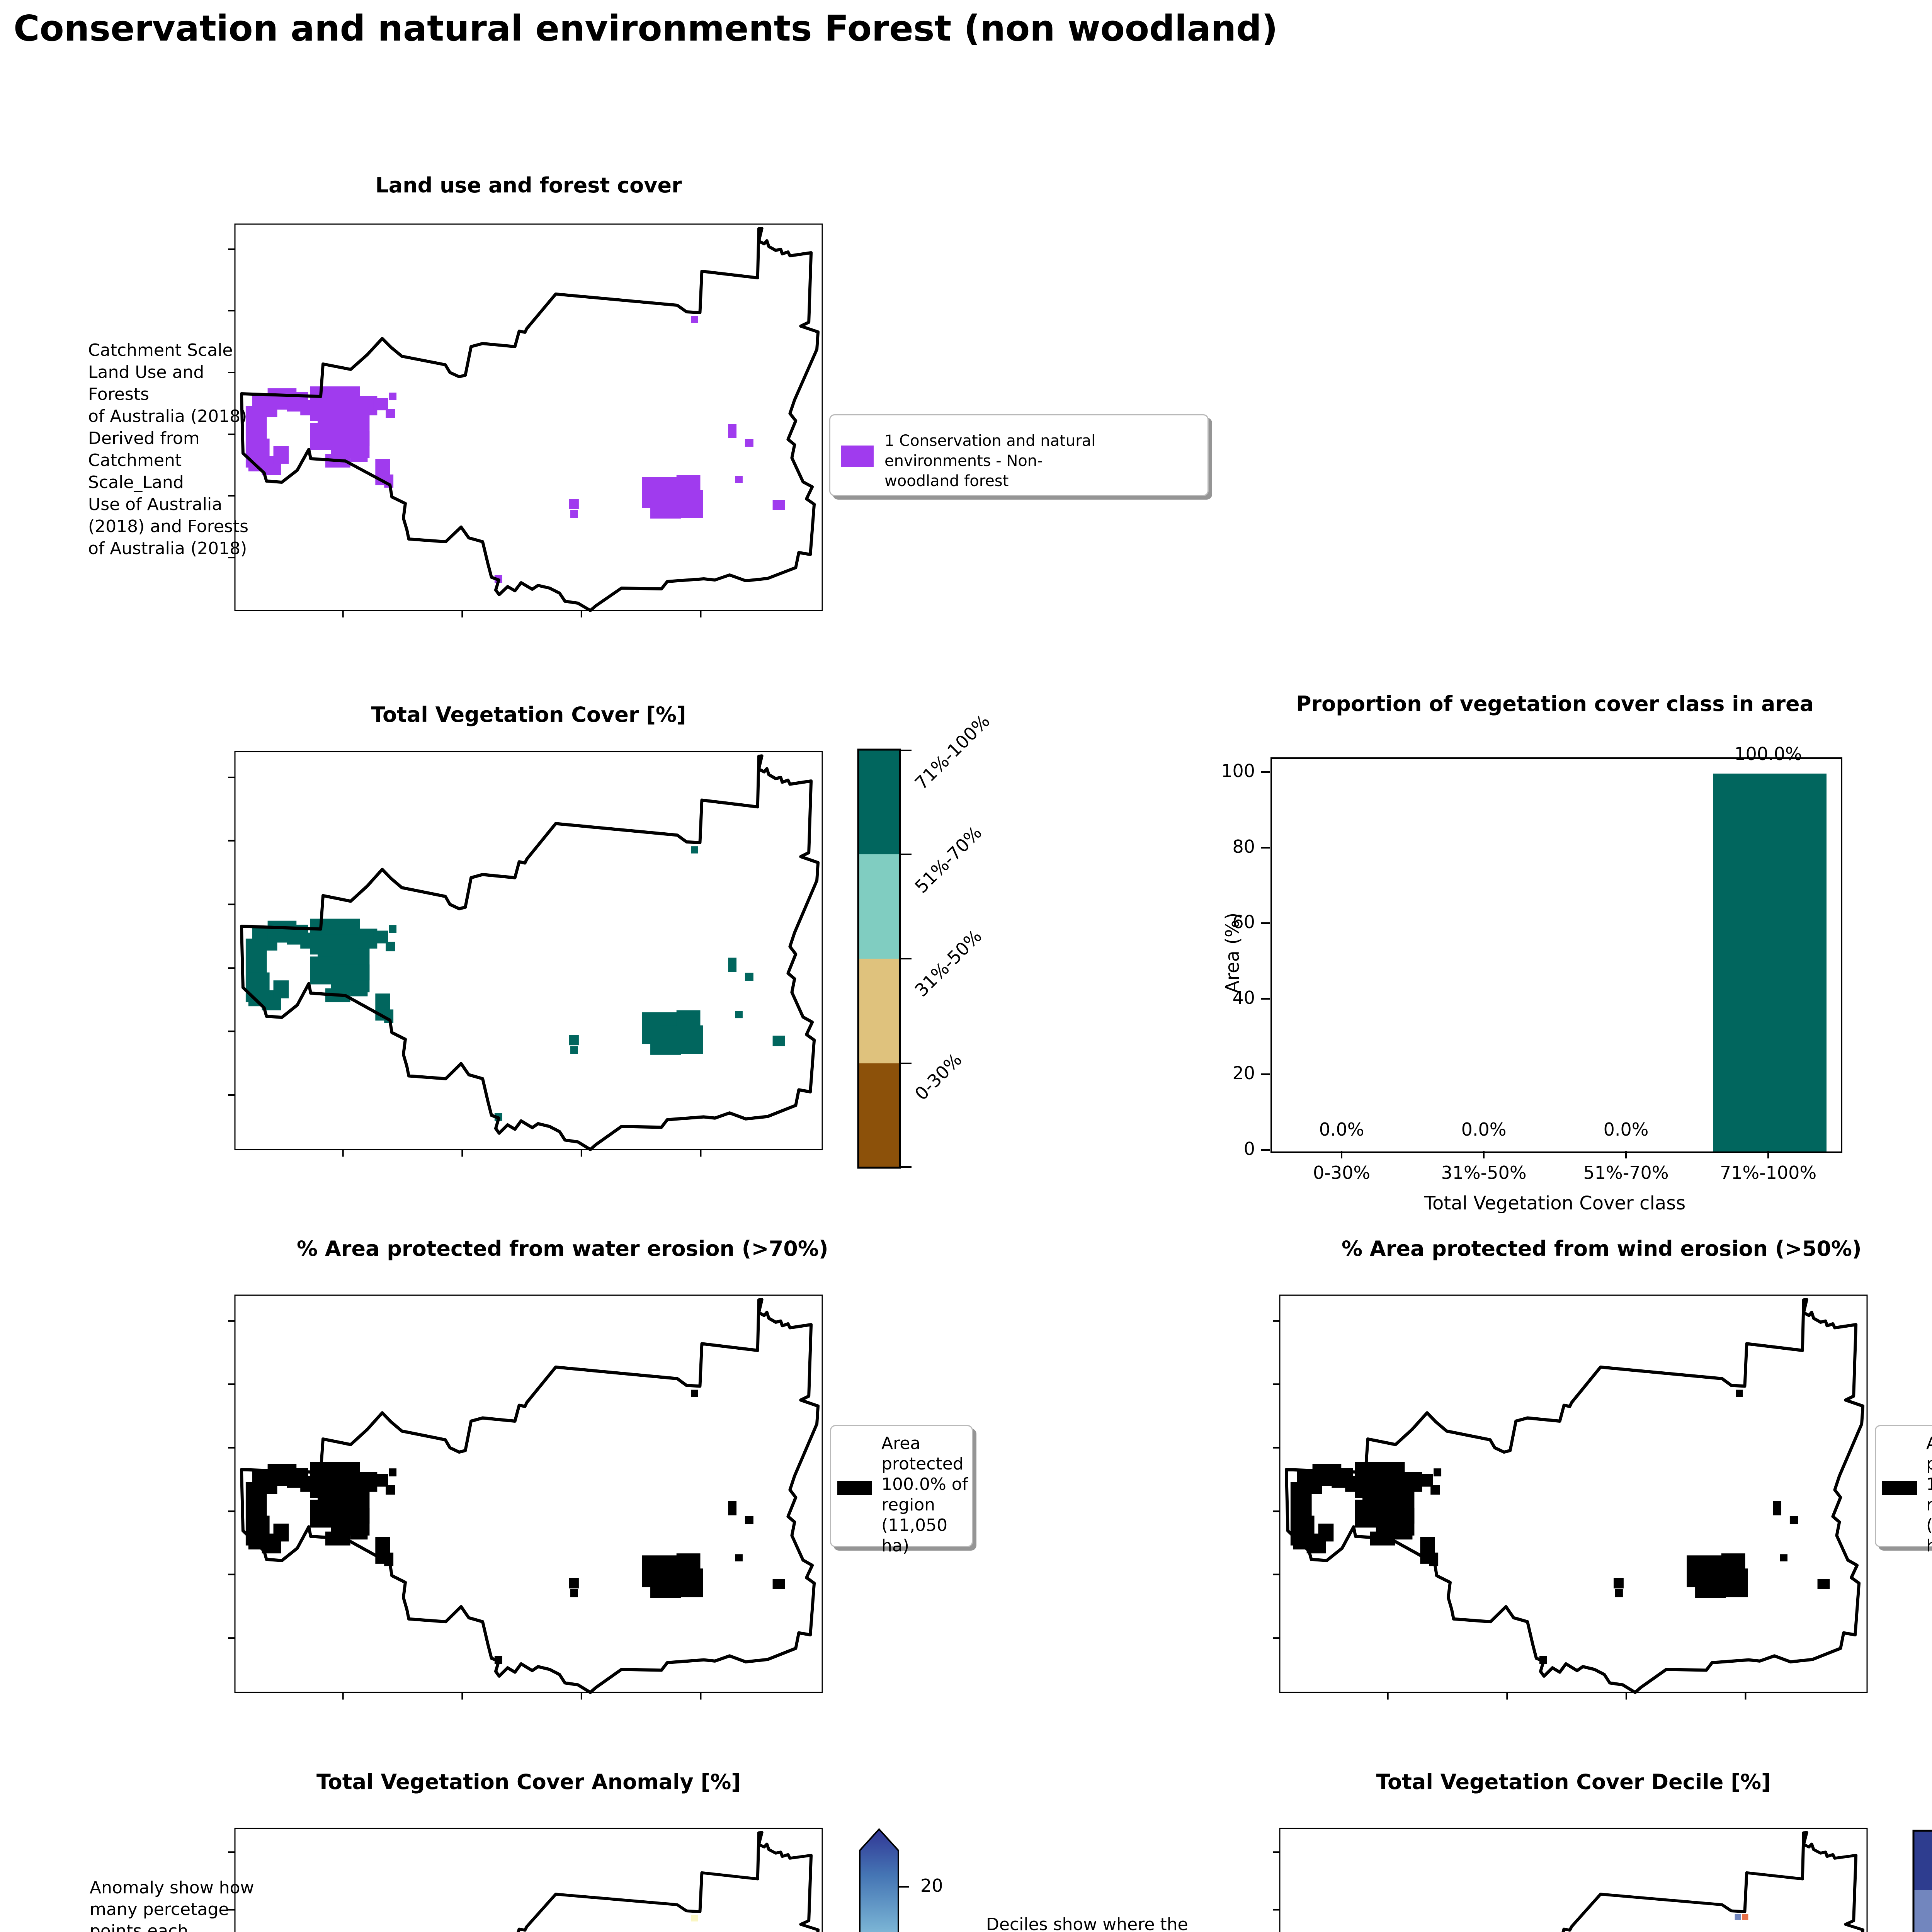  I want to click on ytick-20: 20, so click(1243, 1073).